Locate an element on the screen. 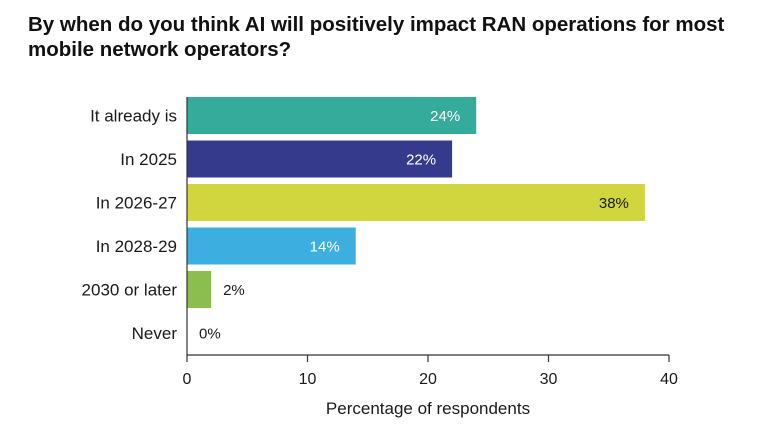 This screenshot has width=768, height=432. category-label: In 2026-27 is located at coordinates (136, 203).